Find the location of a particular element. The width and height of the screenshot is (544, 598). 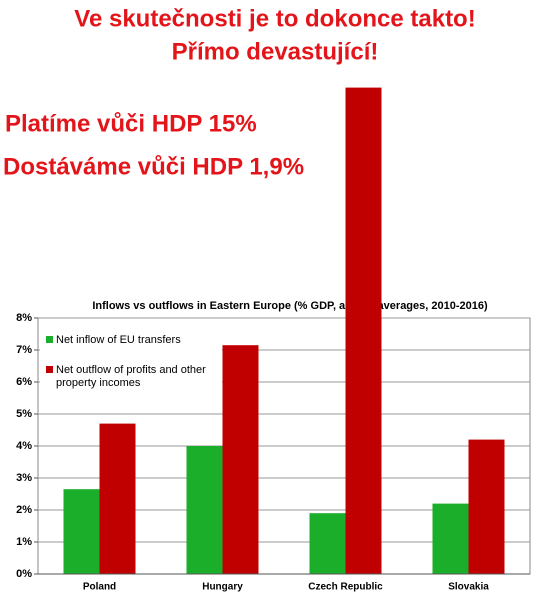

y-tick-label: 3% is located at coordinates (24, 478).